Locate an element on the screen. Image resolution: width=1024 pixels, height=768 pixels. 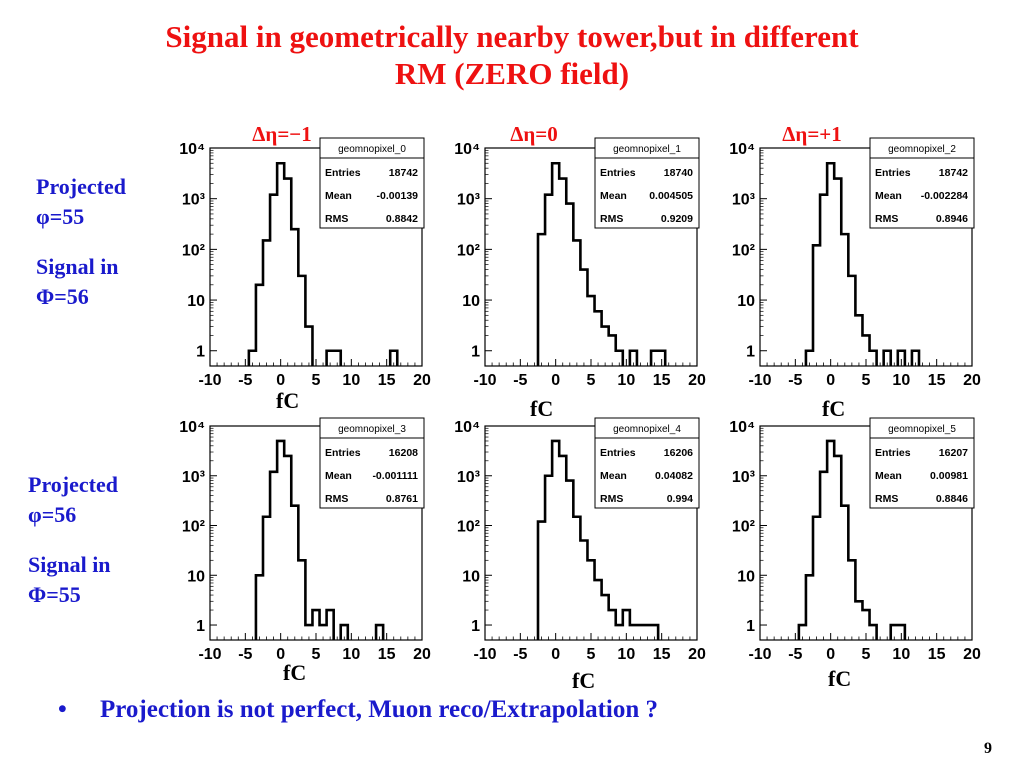
row1-Phi-text: Φ=56 is located at coordinates (62, 296).